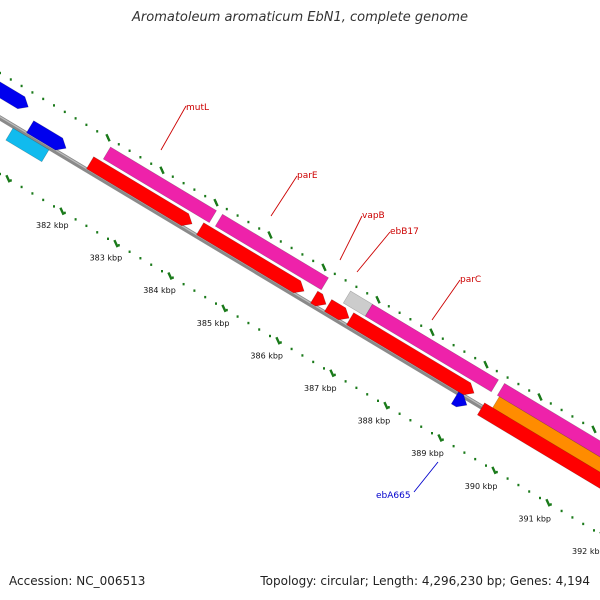 This screenshot has width=600, height=600. I want to click on scale-label: 389 kbp, so click(427, 453).